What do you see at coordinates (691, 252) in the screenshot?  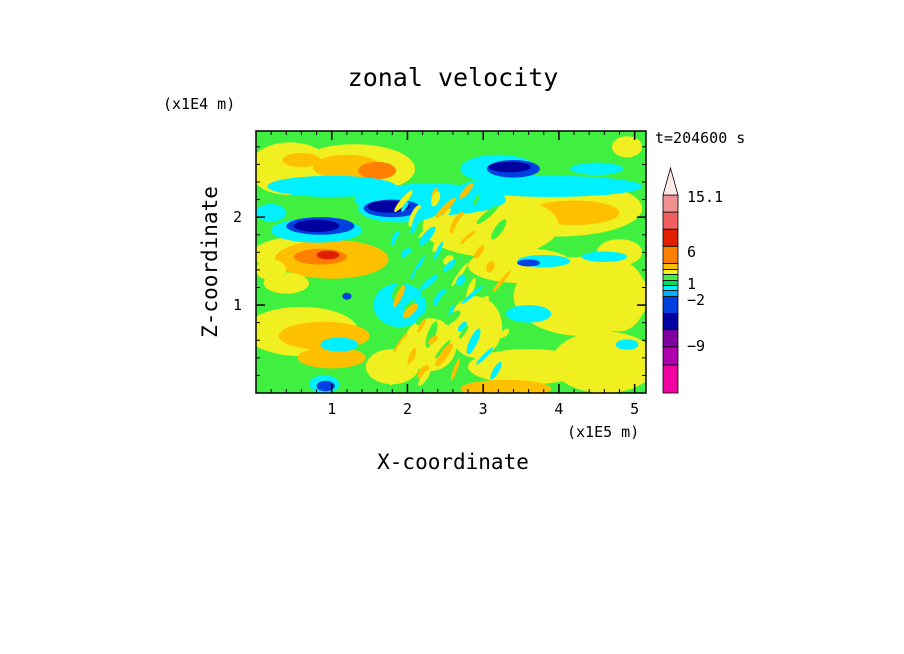 I see `colorbar-label: 6` at bounding box center [691, 252].